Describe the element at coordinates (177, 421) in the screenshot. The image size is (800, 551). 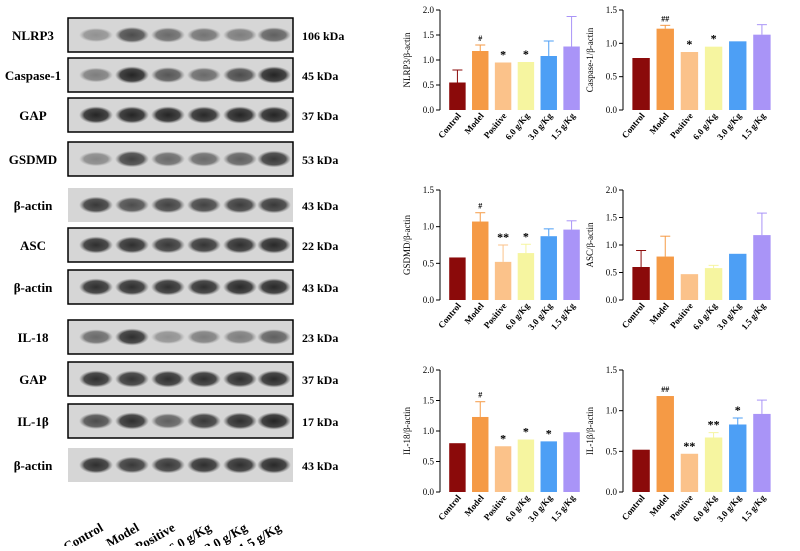
I see `blot-row-10: IL-1β 17 kDa` at that location.